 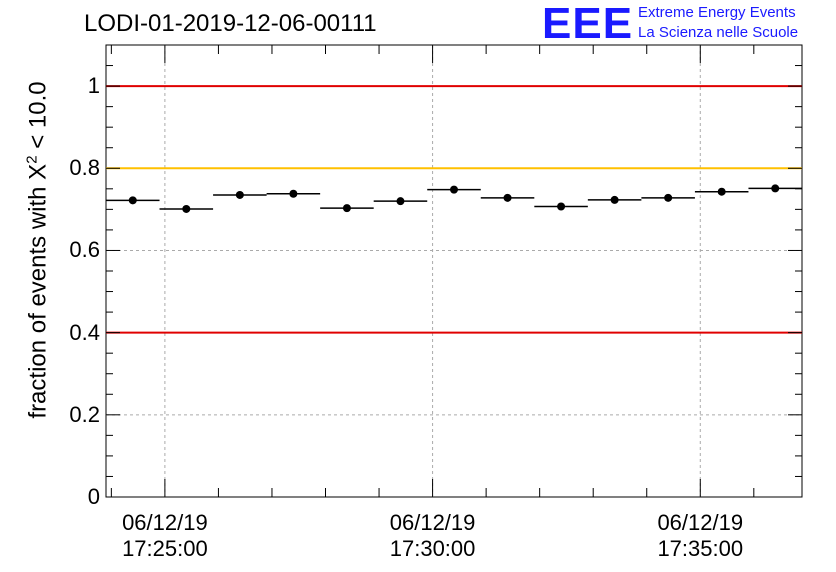 I want to click on x-tick-time: 17:35:00, so click(x=700, y=548).